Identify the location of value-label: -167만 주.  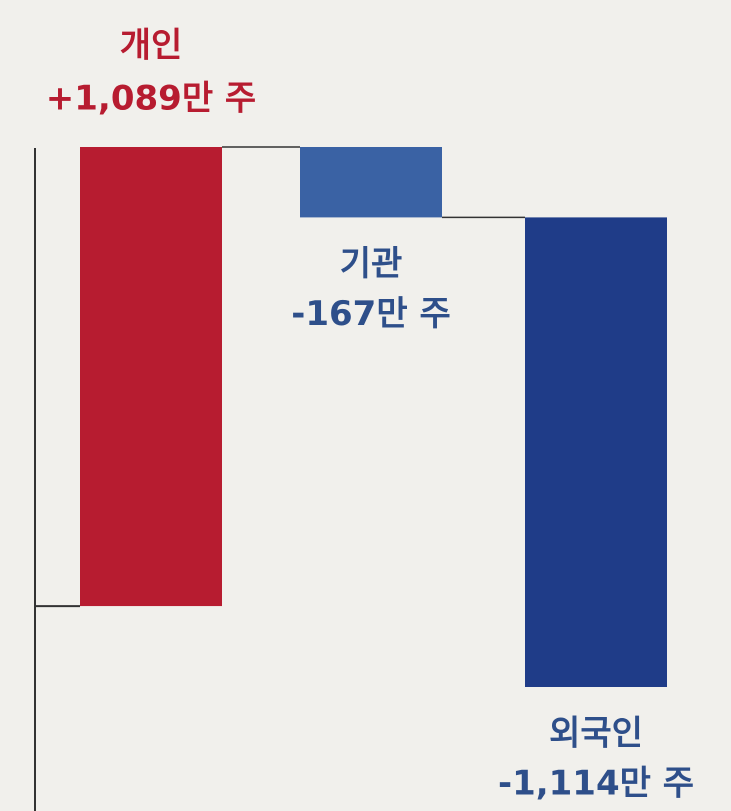
(370, 314).